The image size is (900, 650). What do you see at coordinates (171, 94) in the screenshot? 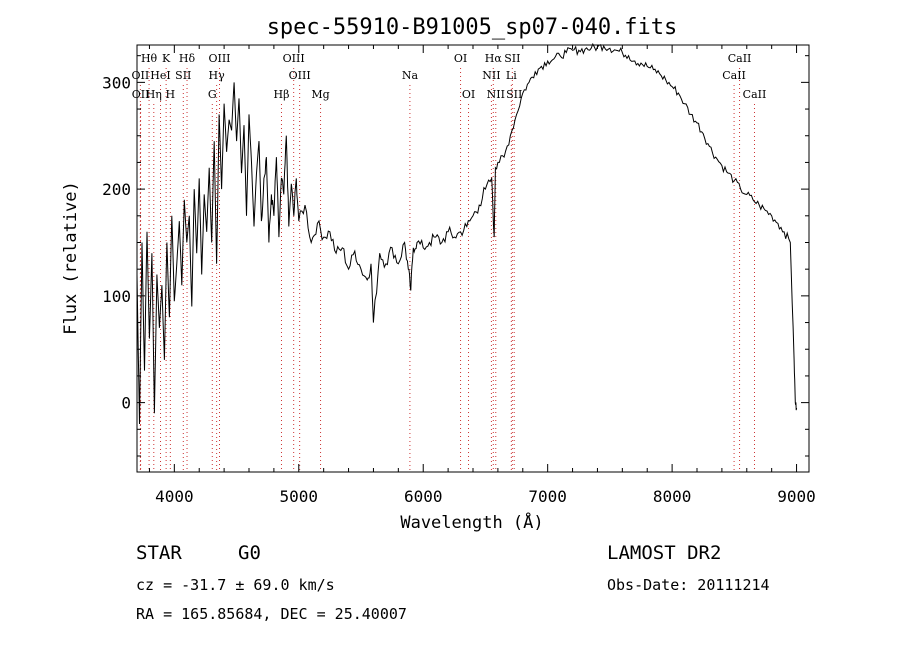
I see `line-marker-label: H` at bounding box center [171, 94].